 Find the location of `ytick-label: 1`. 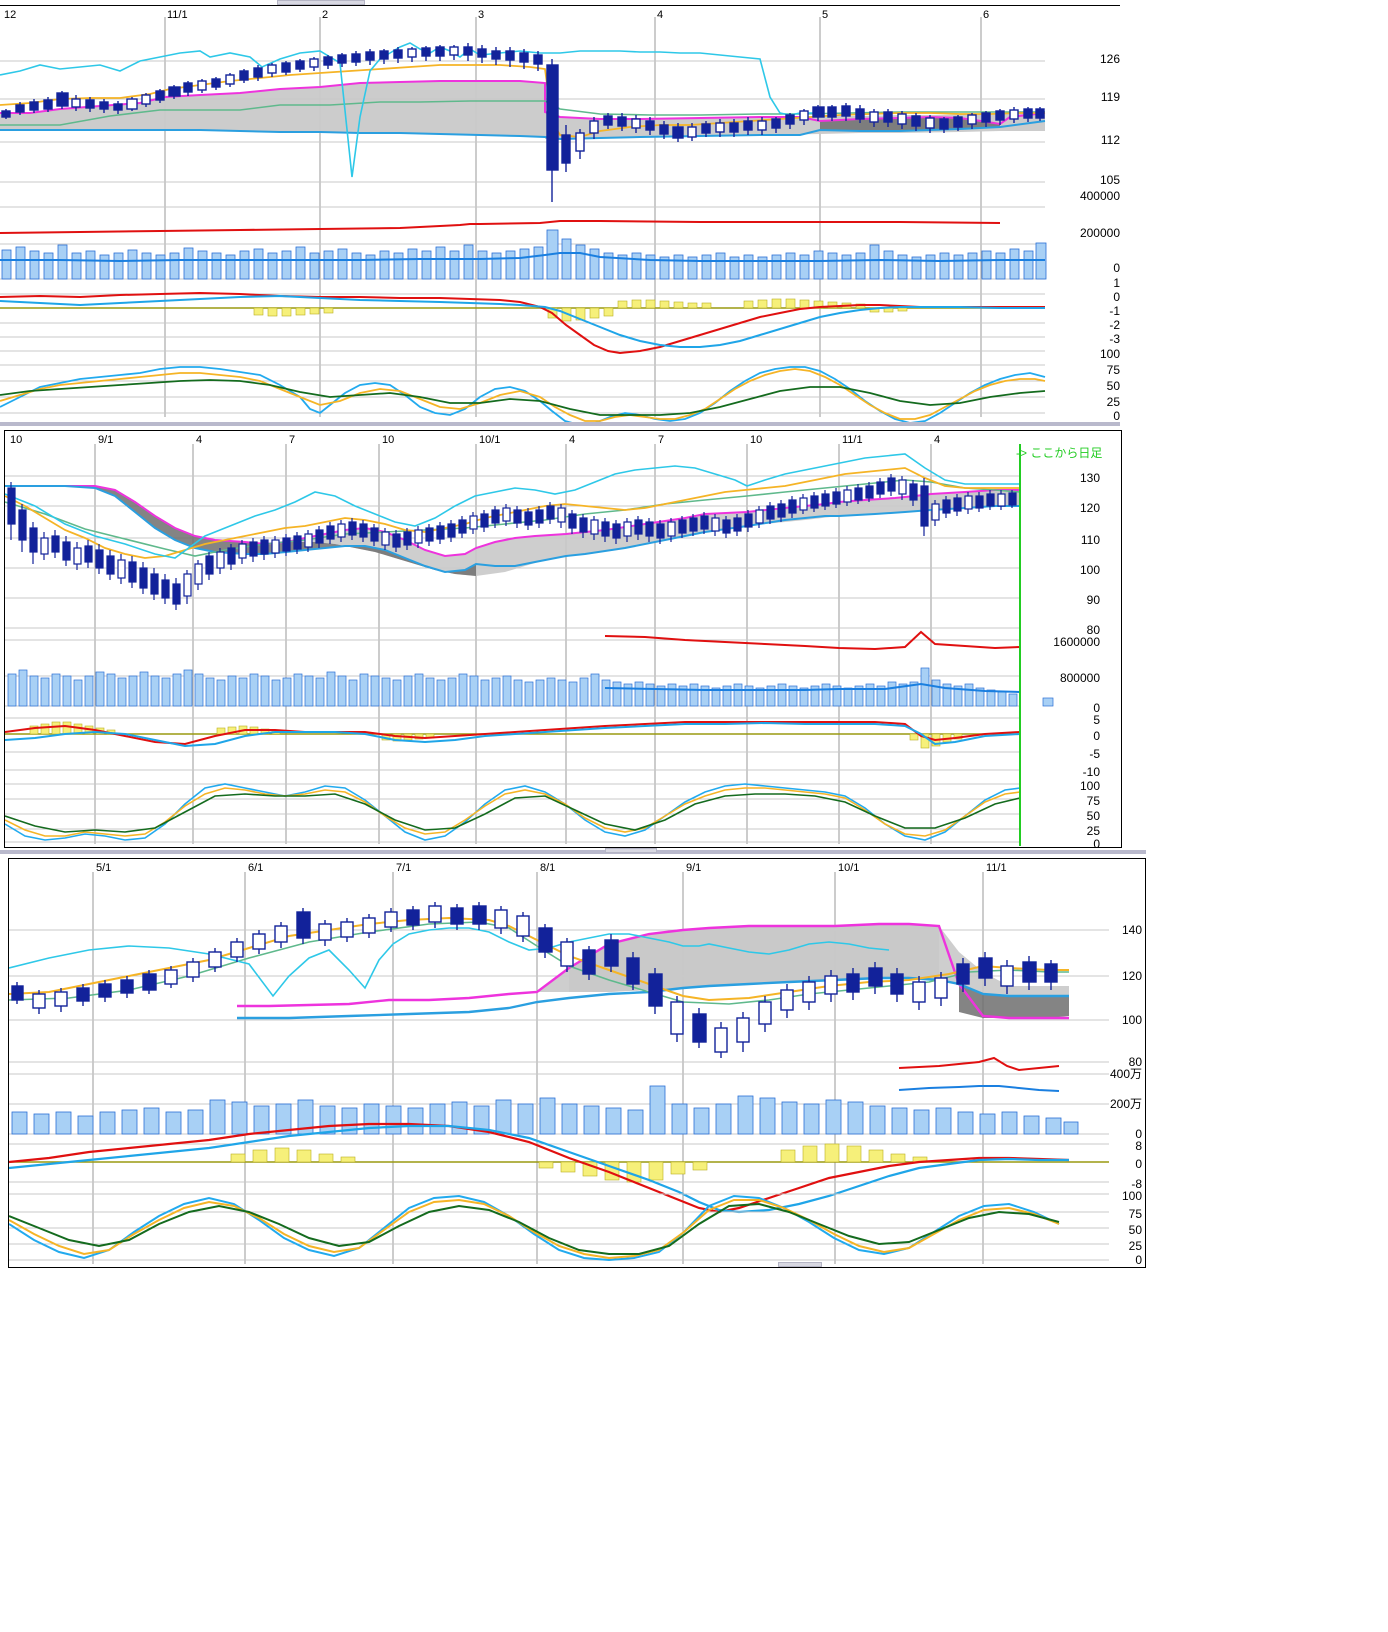

ytick-label: 1 is located at coordinates (1116, 283).